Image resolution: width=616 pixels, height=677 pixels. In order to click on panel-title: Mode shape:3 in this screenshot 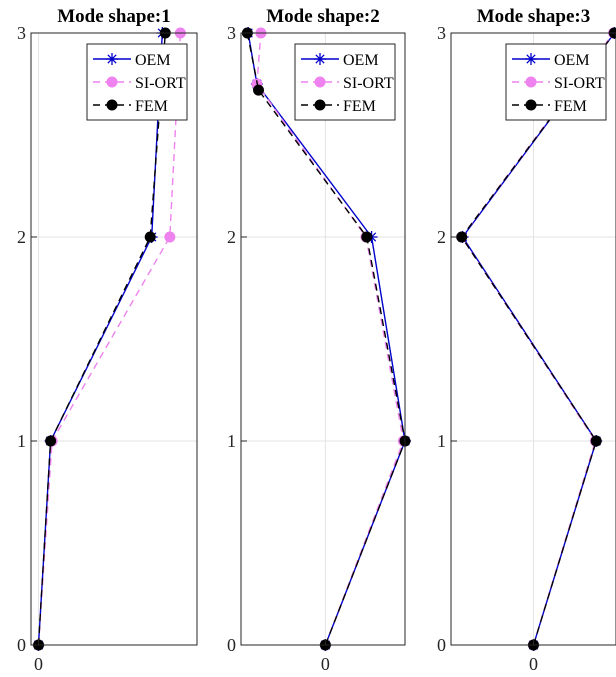, I will do `click(533, 16)`.